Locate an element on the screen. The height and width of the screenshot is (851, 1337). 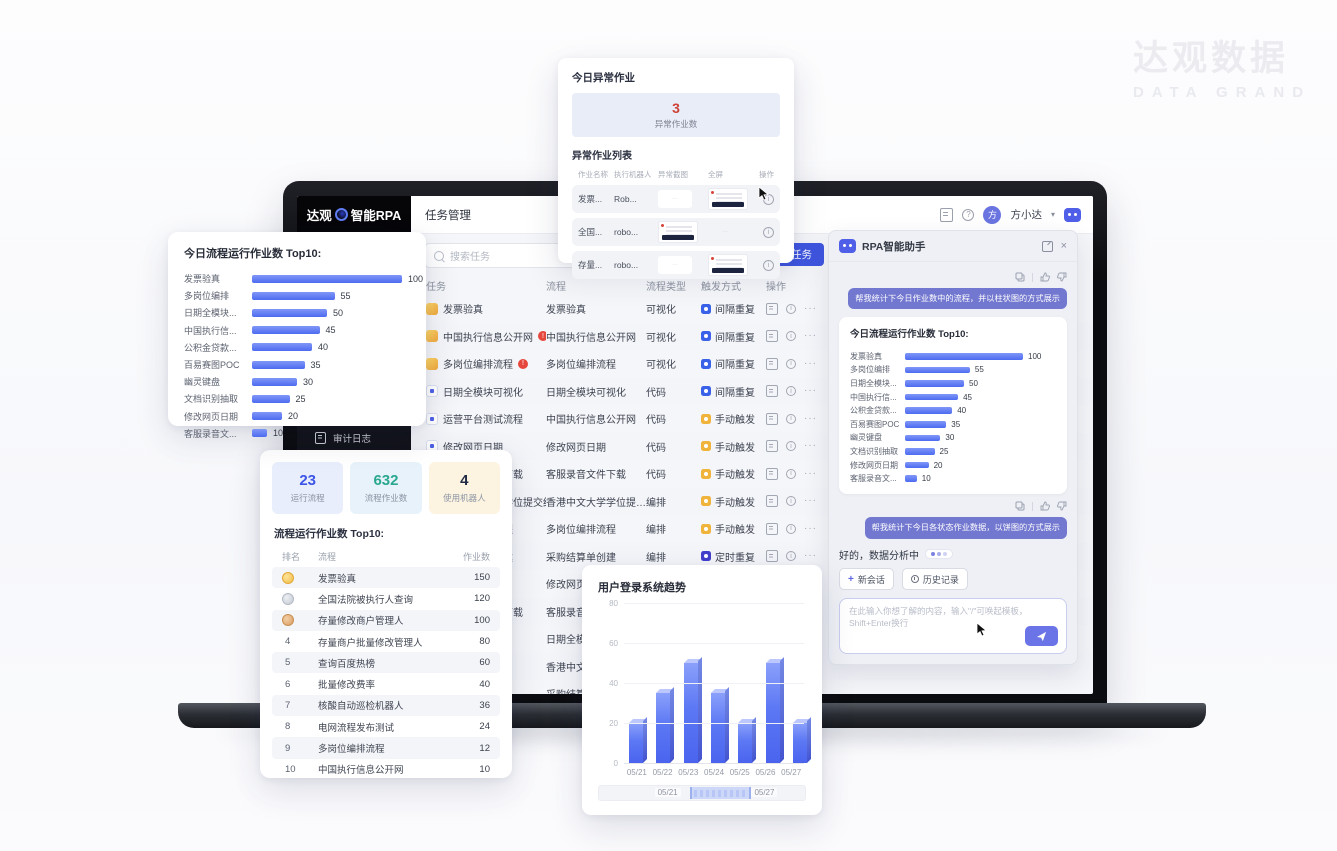
bar-label: 百易赛图POC is located at coordinates (875, 424).